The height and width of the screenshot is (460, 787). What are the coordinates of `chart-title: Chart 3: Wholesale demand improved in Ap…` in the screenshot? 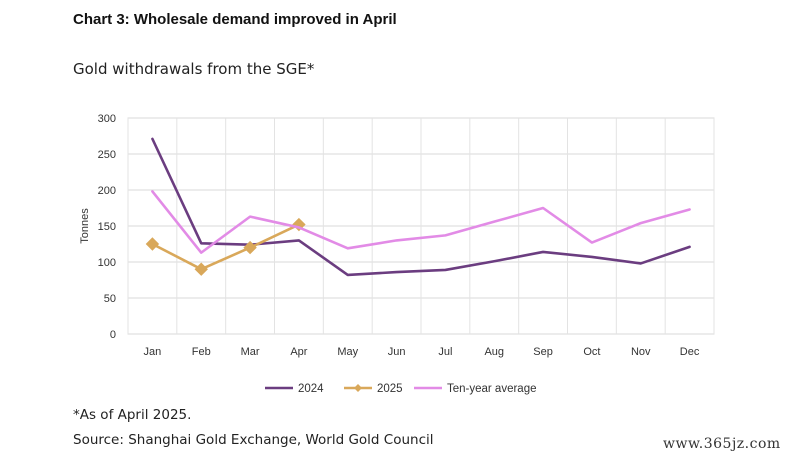 It's located at (235, 19).